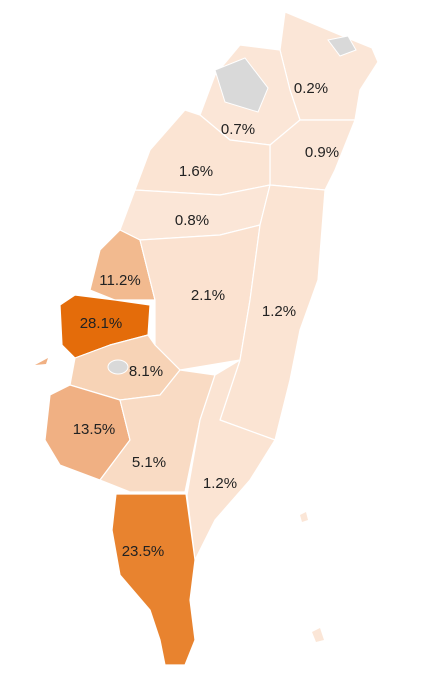 The height and width of the screenshot is (694, 435). Describe the element at coordinates (322, 152) in the screenshot. I see `region-label: 0.9%` at that location.